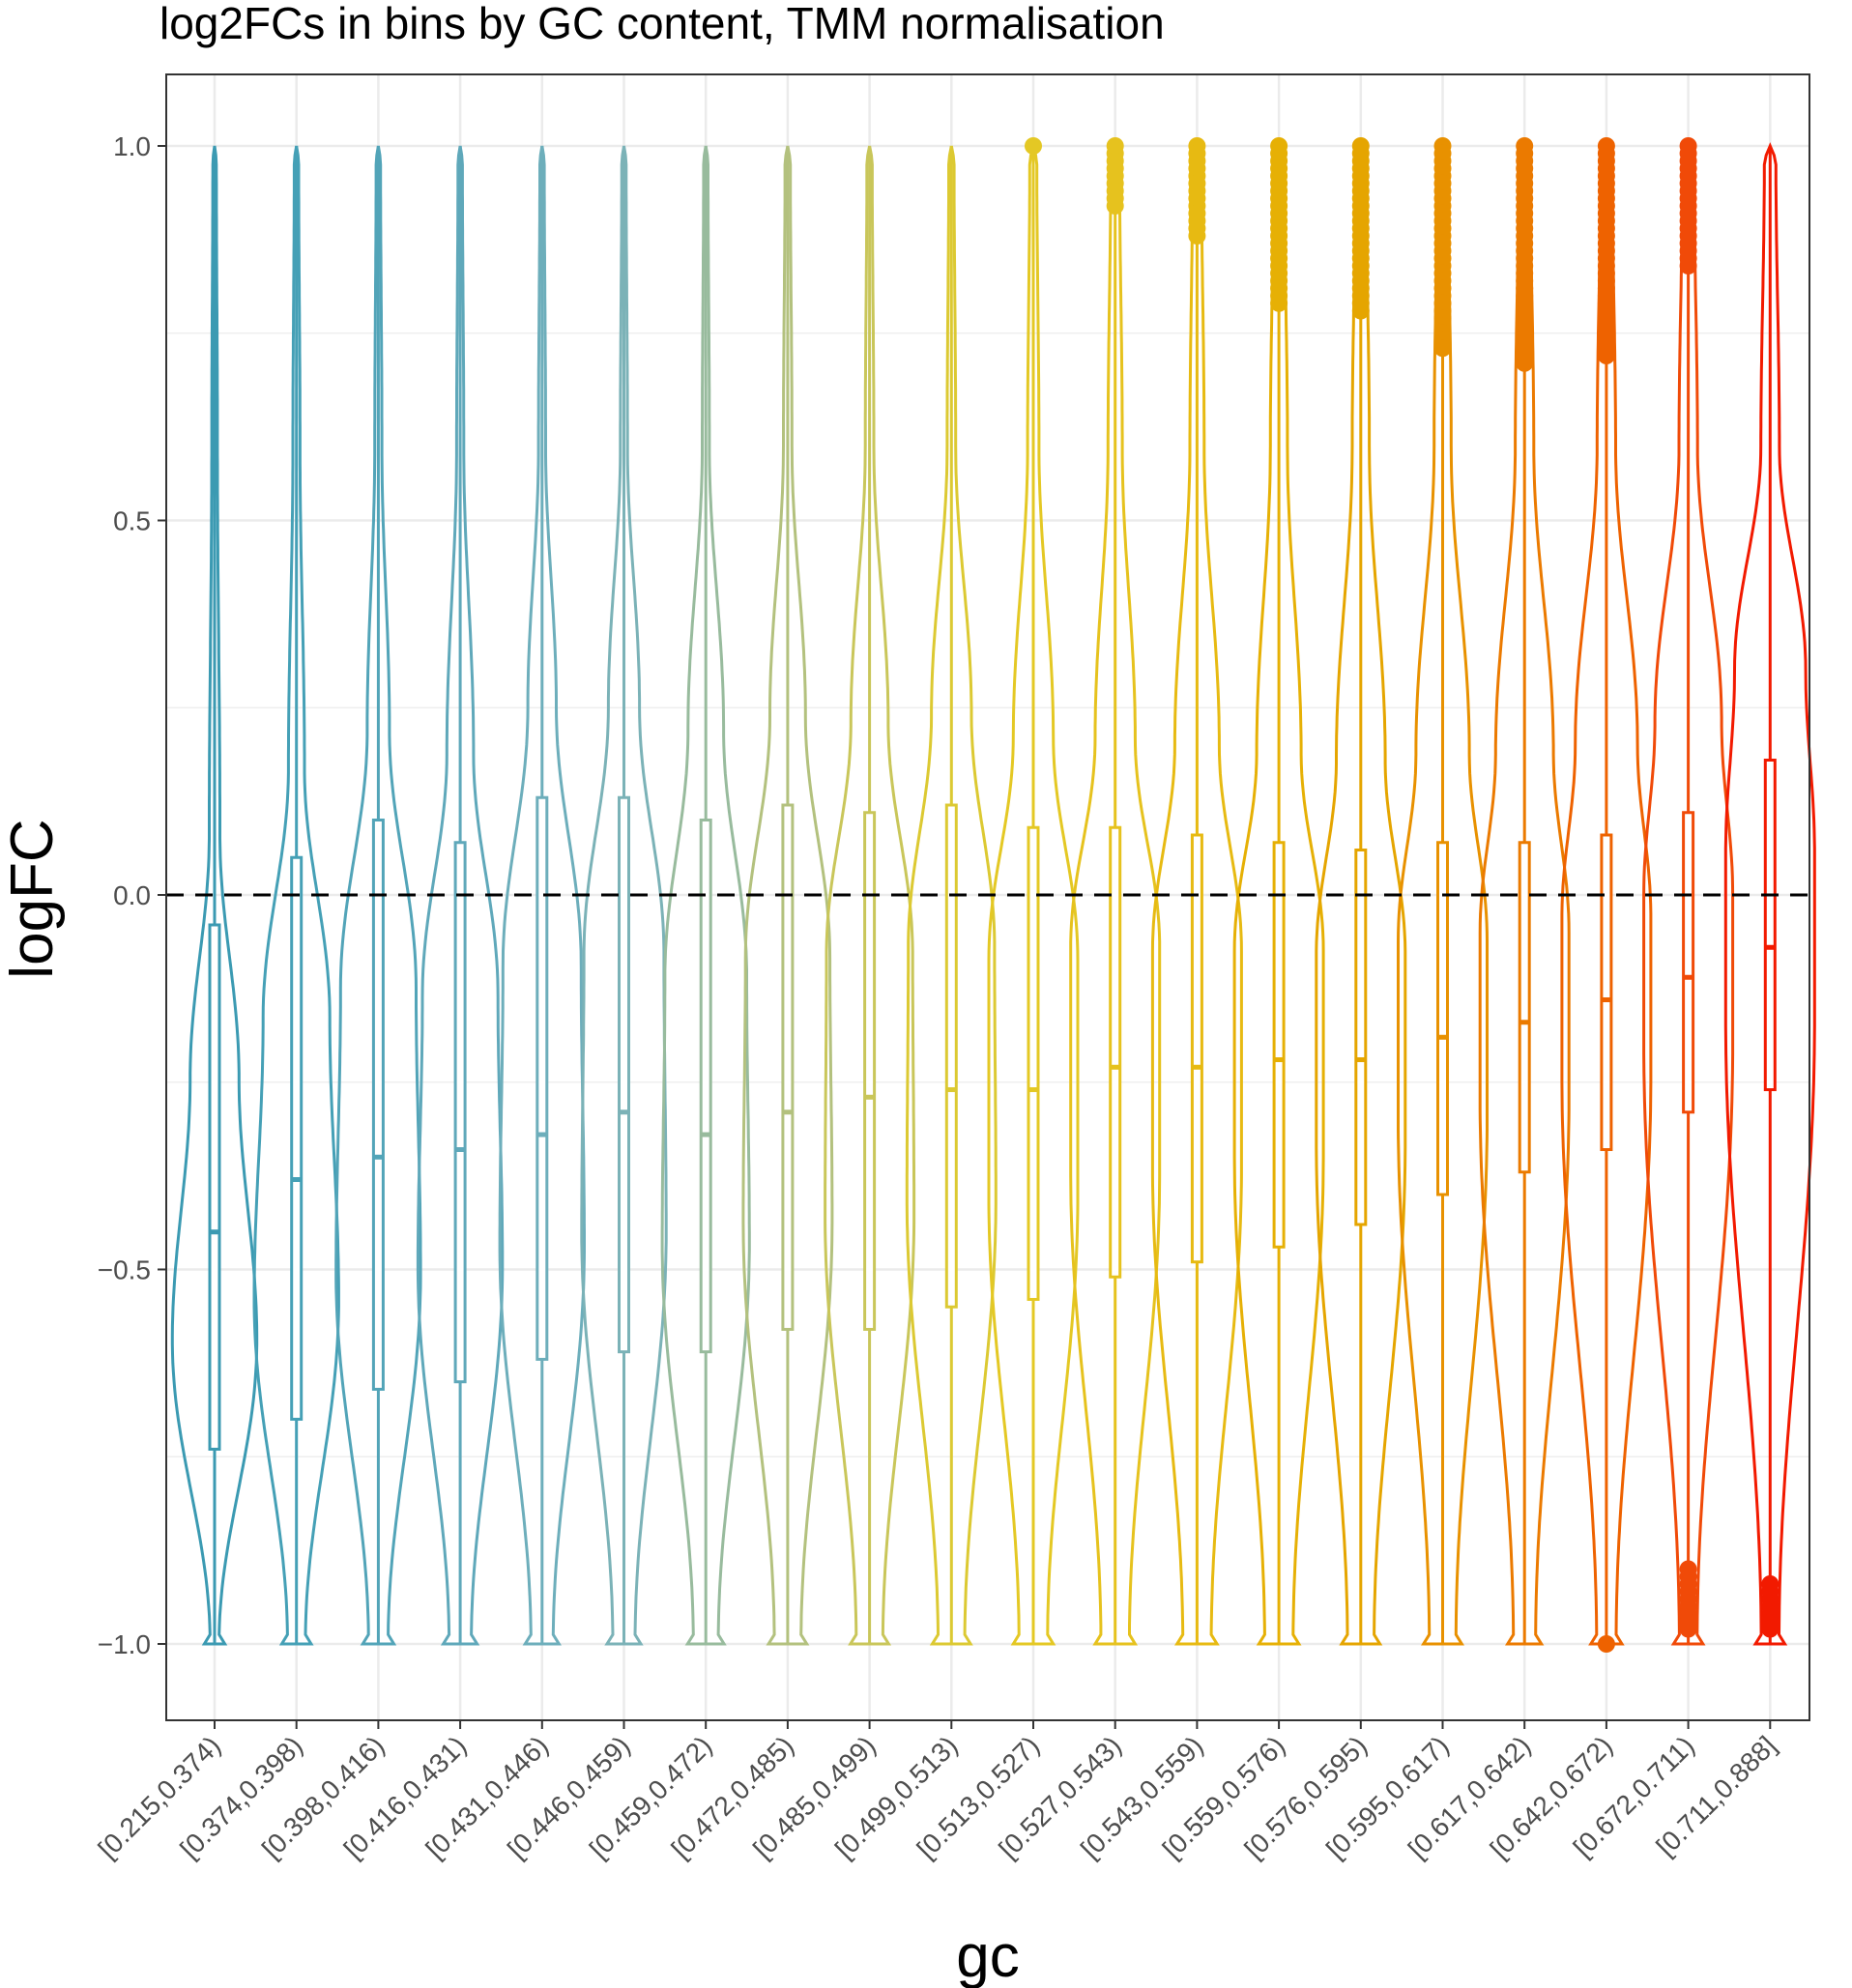 The image size is (1852, 1988). I want to click on y-axis: −1.0 −0.5 0.0 0.5 1.0, so click(132, 895).